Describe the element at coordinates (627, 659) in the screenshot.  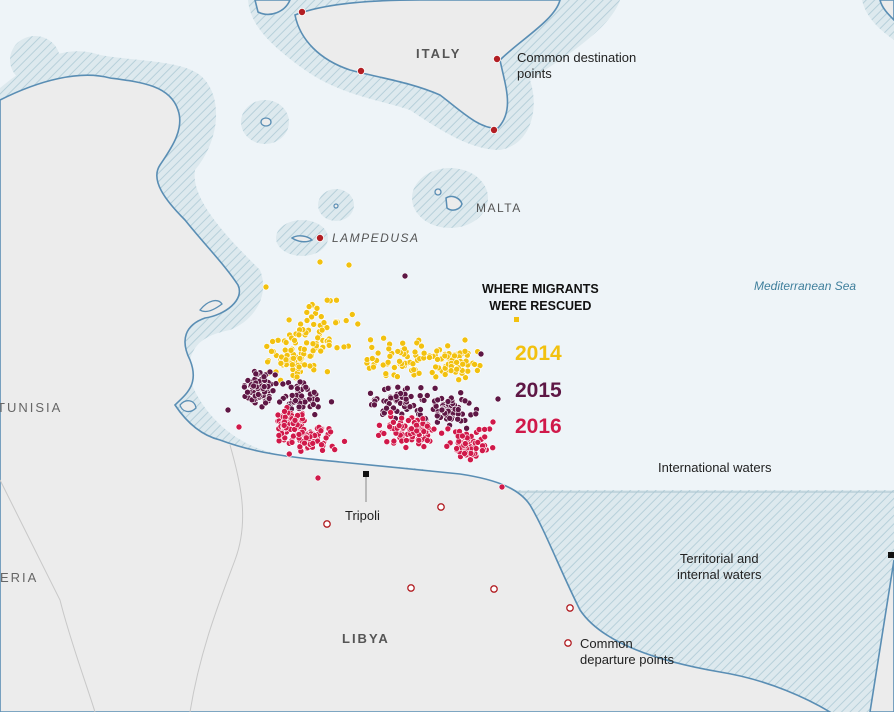
I see `departure-line2: departure points` at that location.